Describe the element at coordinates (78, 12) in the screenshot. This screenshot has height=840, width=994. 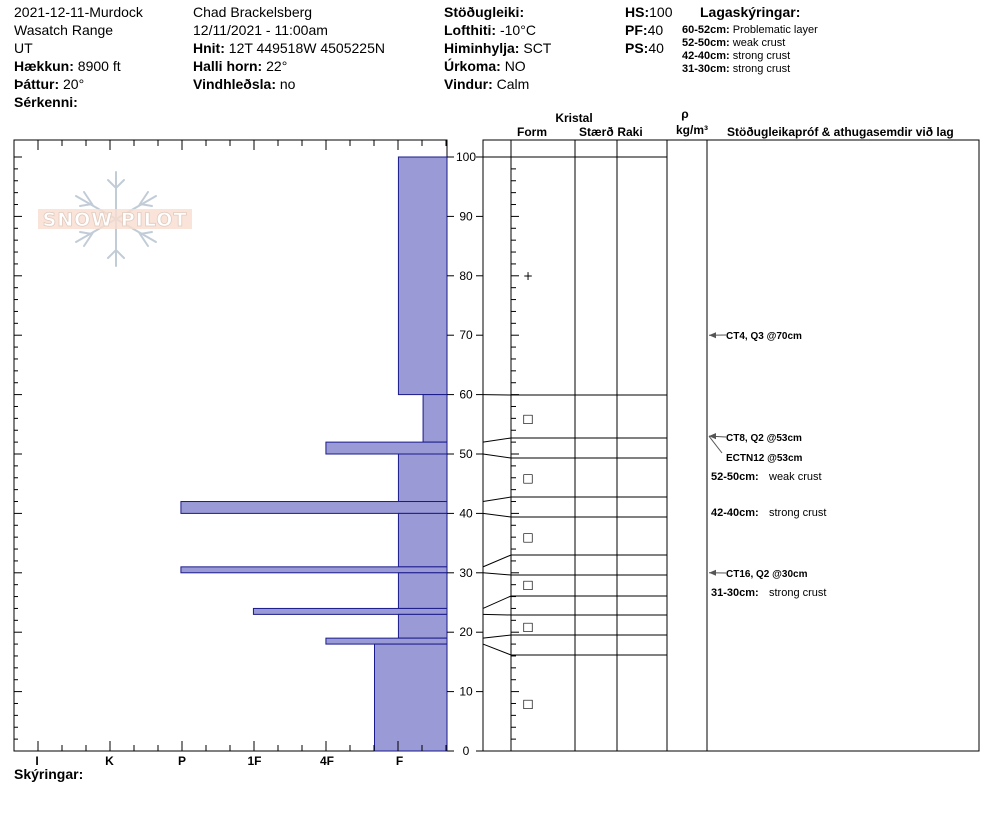
I see `profile-name: 2021-12-11-Murdock` at that location.